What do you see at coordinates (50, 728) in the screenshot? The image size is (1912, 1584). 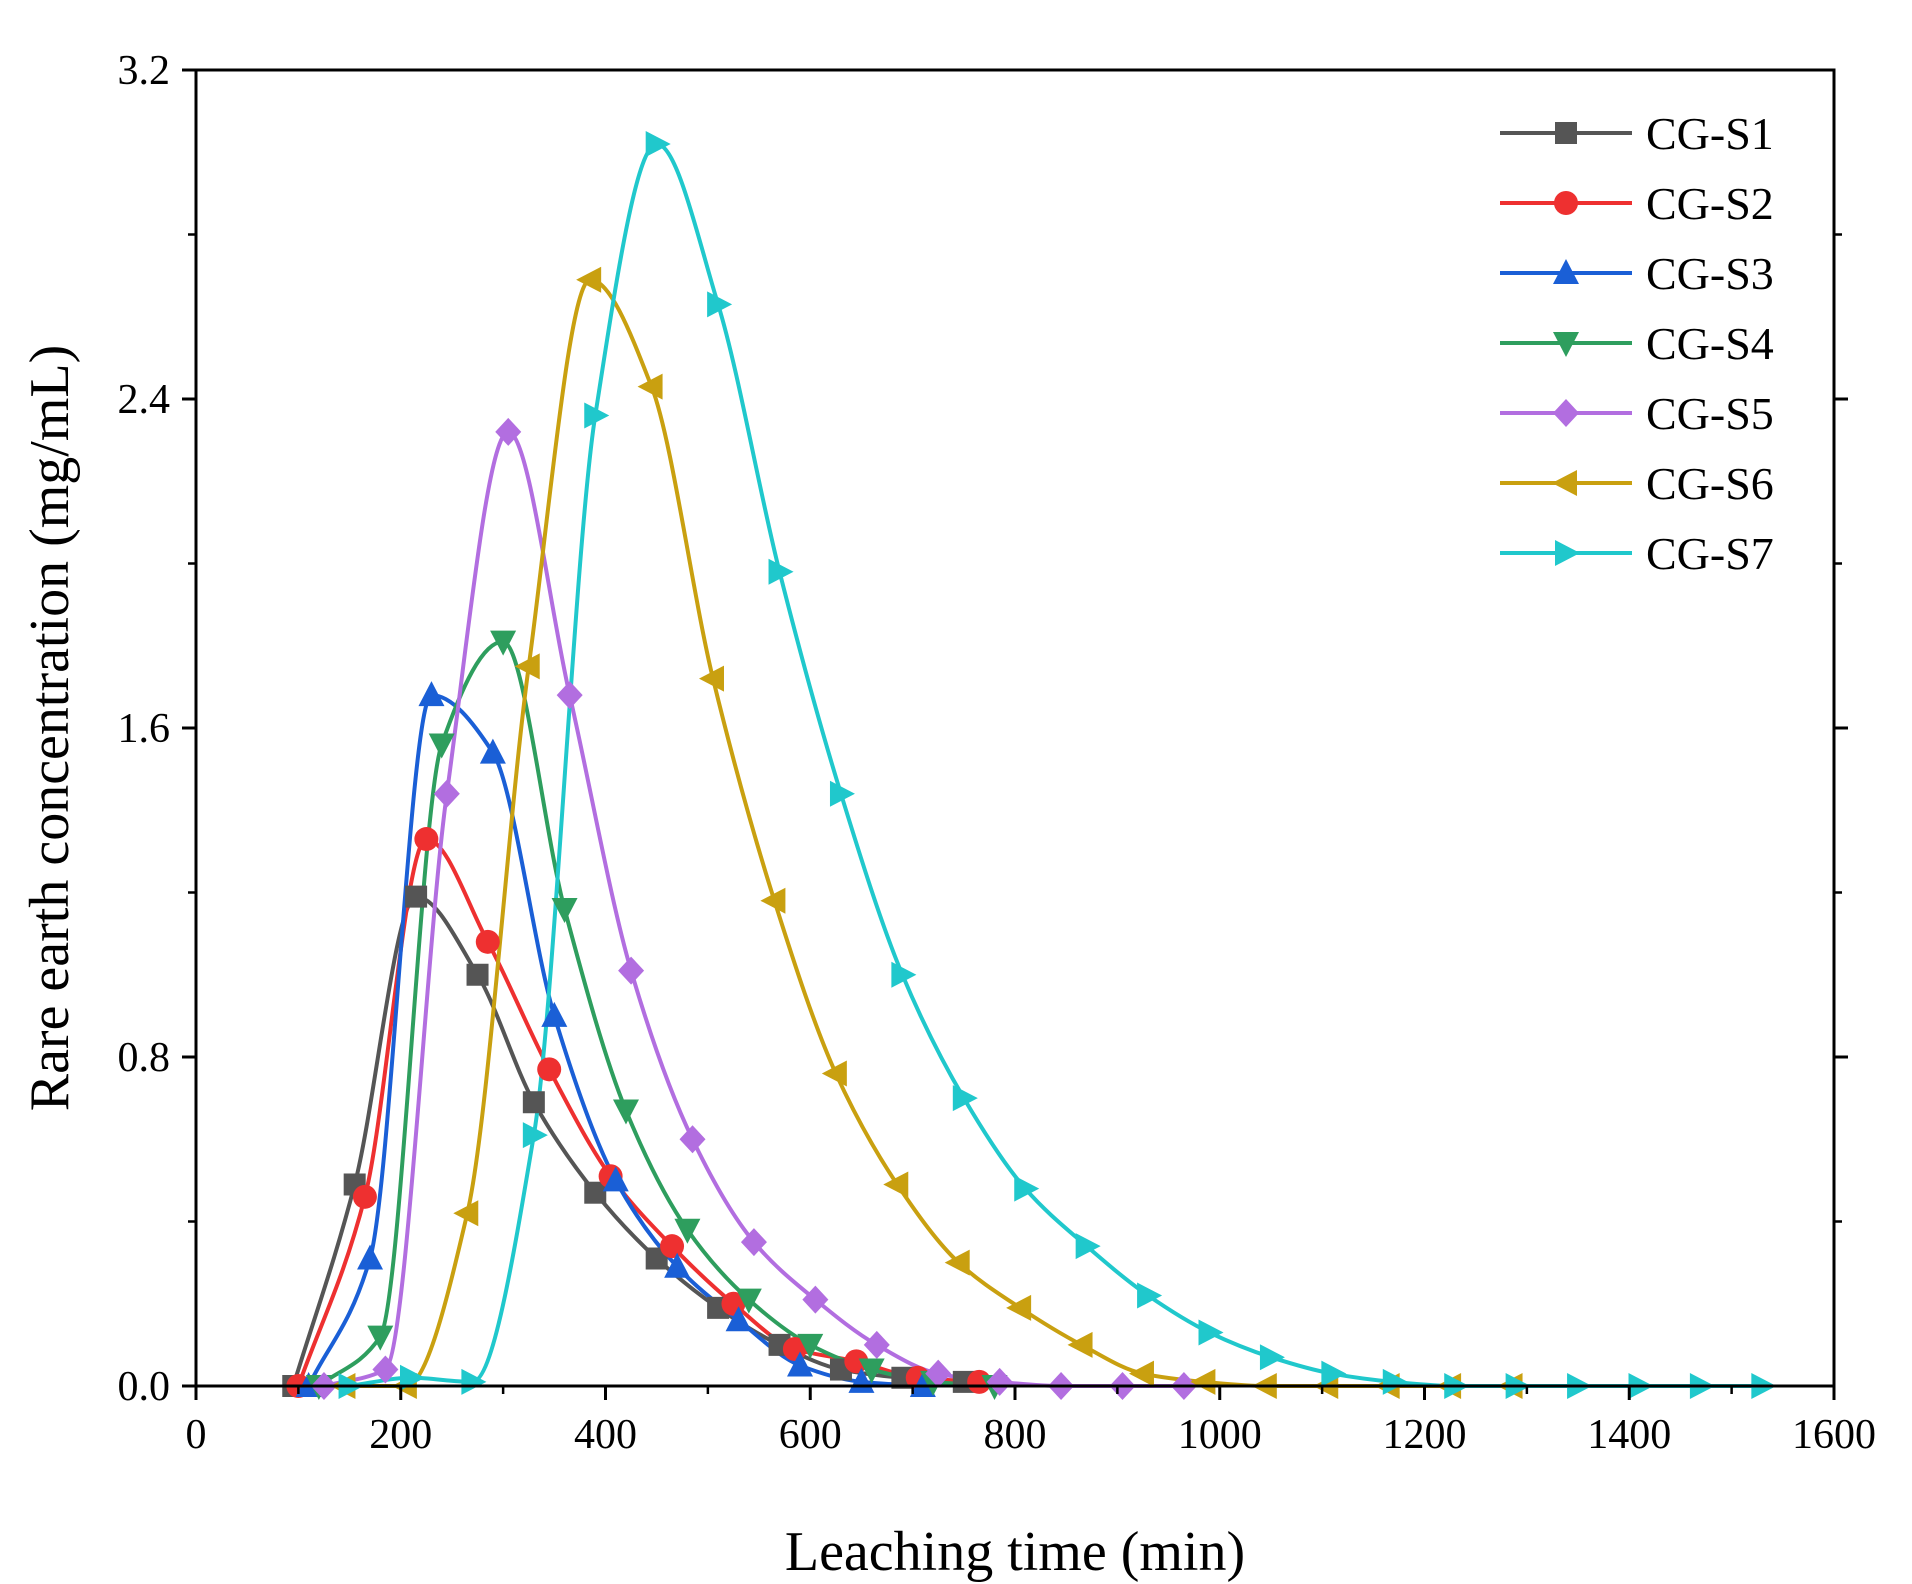 I see `y-axis-title: Rare earth concentration (mg/mL)` at bounding box center [50, 728].